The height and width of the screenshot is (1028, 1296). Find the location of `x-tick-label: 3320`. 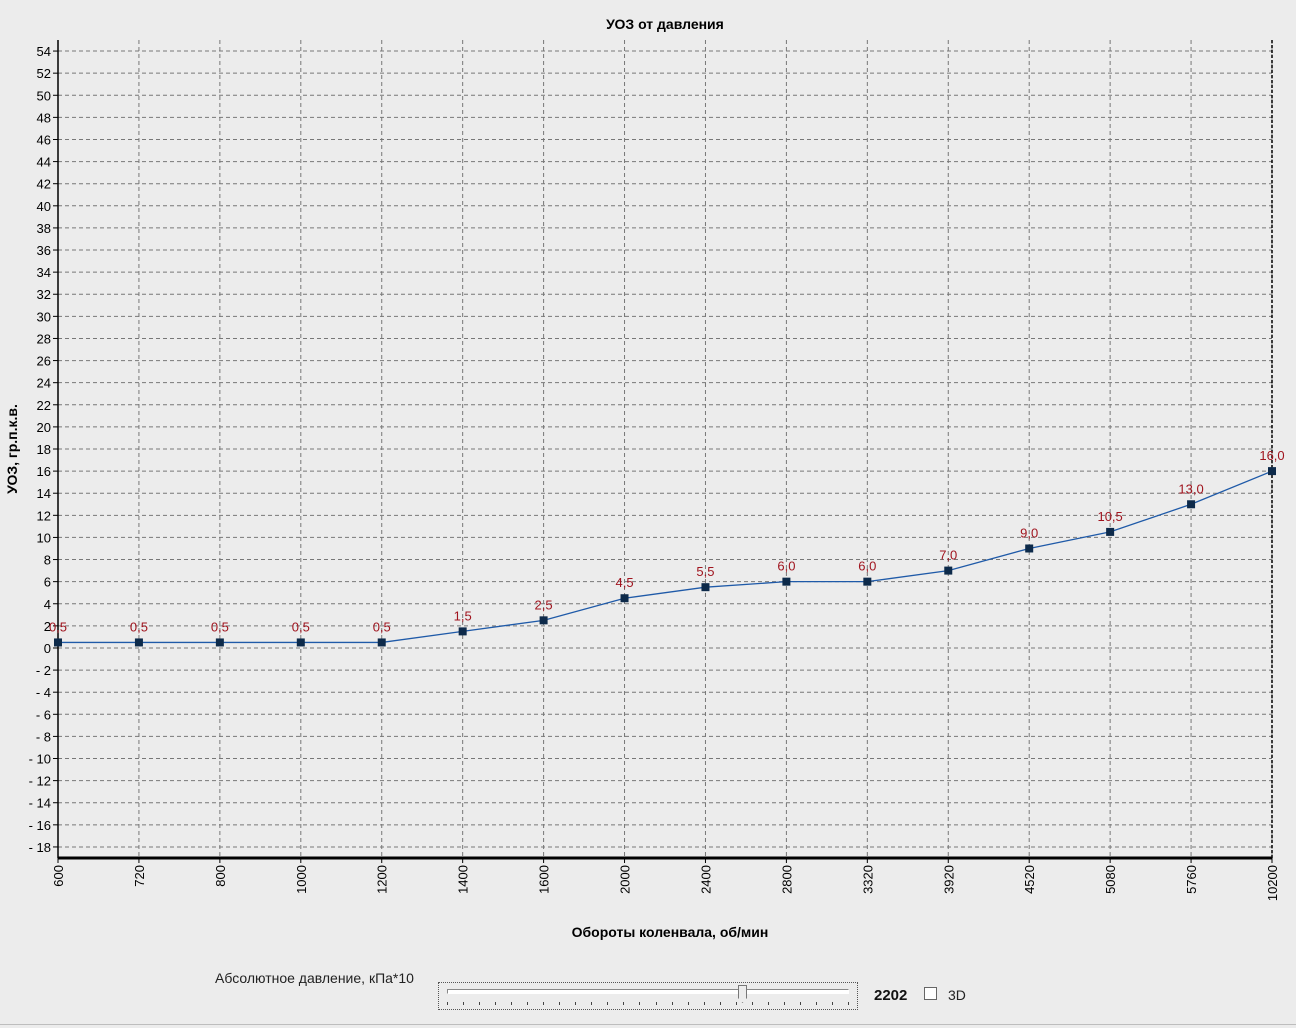

x-tick-label: 3320 is located at coordinates (867, 879).